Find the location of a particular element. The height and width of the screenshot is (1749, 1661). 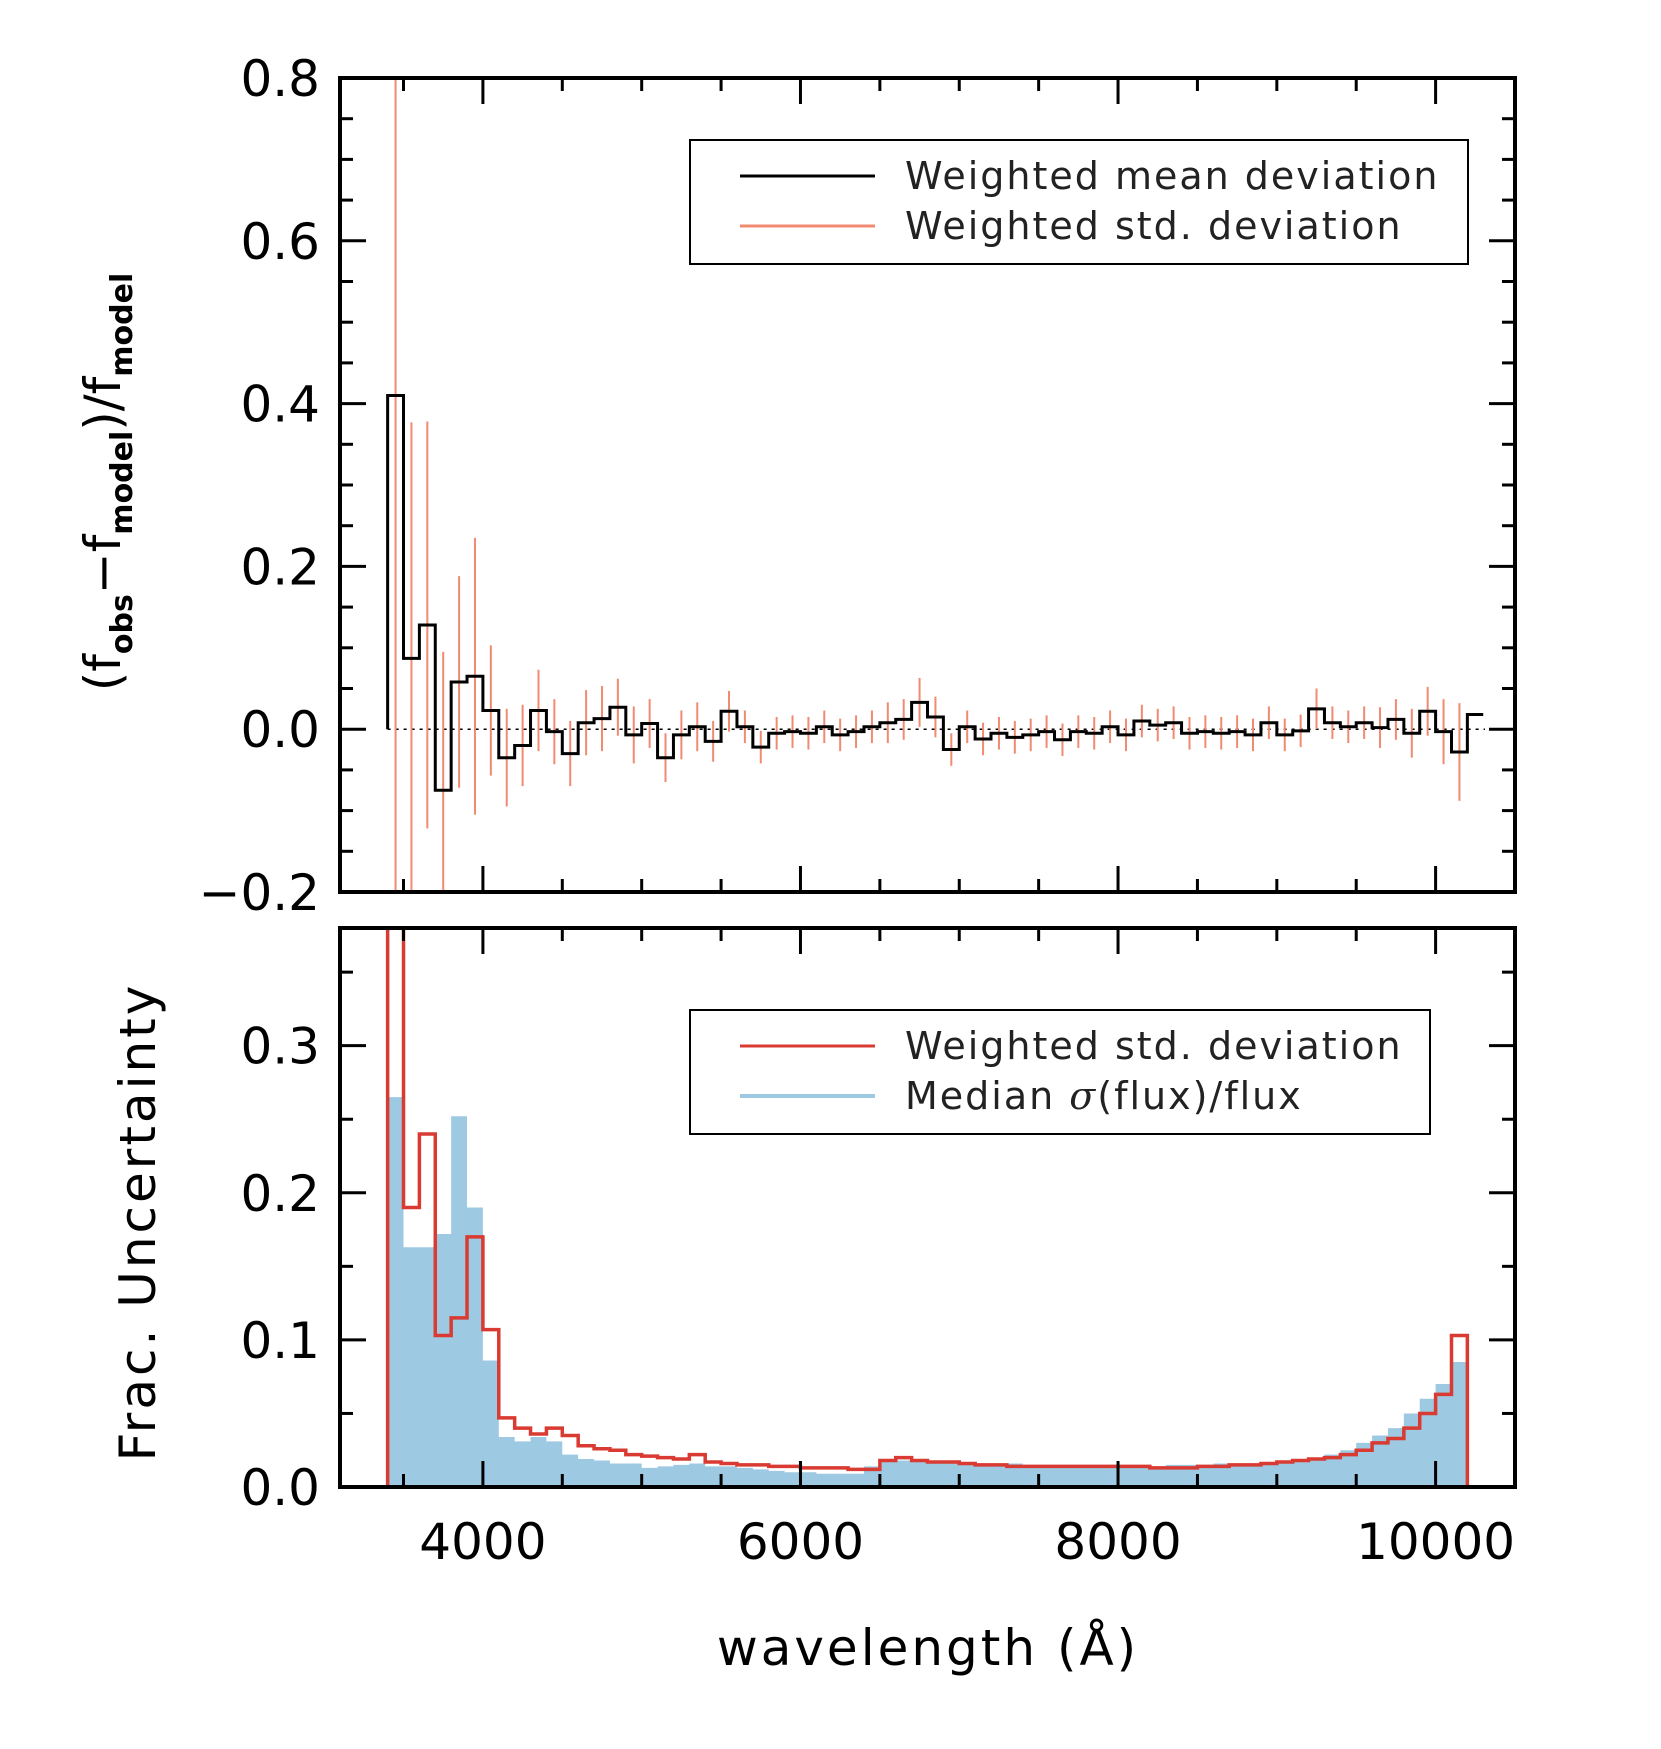

ylabel-minus: −f is located at coordinates (103, 563).